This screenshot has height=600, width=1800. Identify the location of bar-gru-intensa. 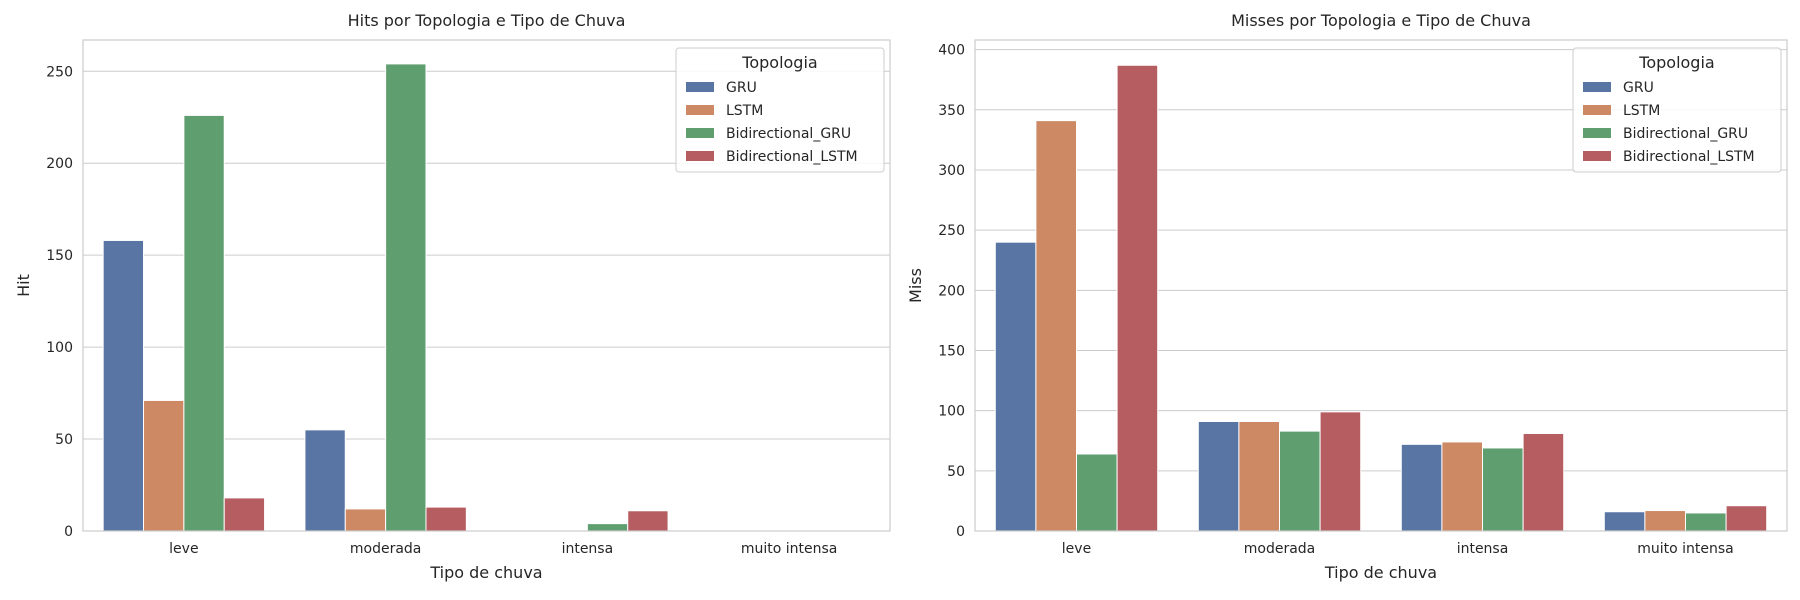
(1421, 487).